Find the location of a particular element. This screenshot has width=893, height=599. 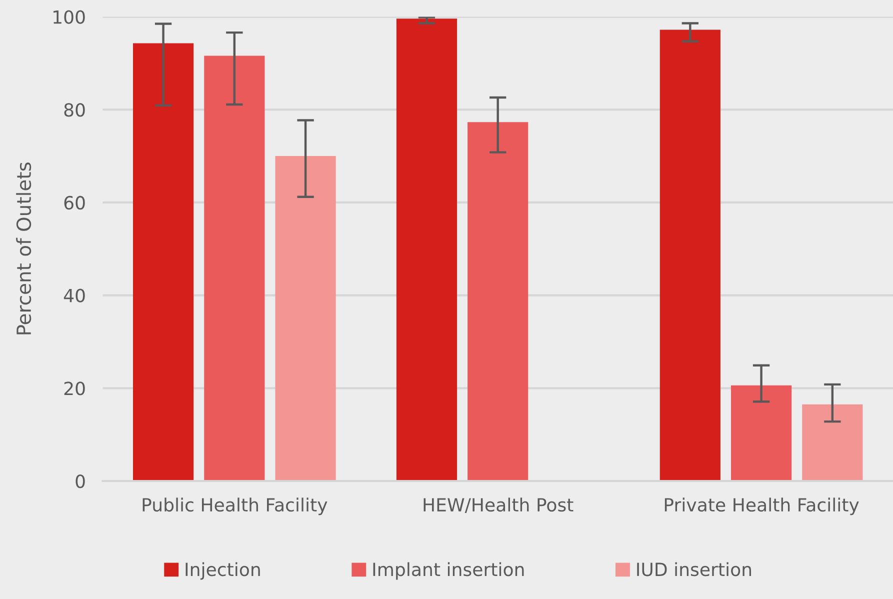

y-tick-label: 80 is located at coordinates (74, 110).